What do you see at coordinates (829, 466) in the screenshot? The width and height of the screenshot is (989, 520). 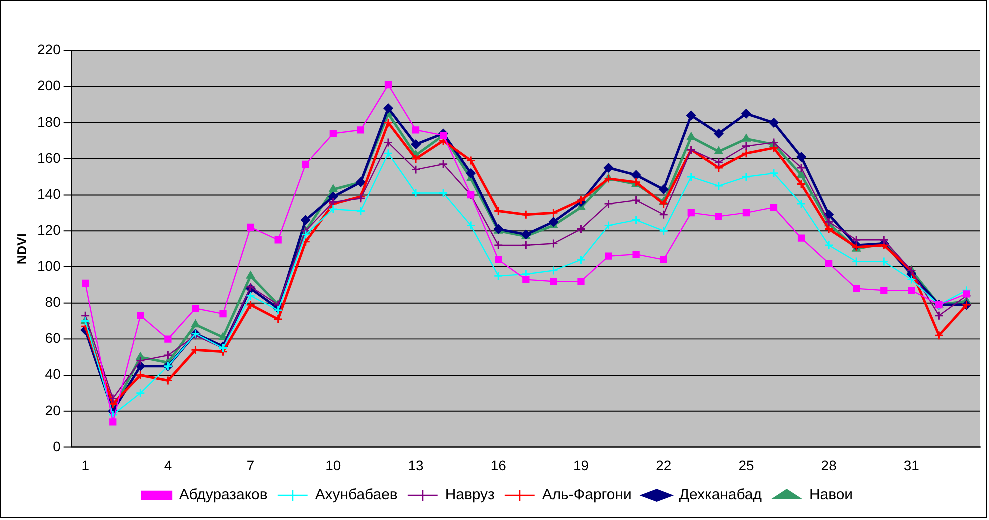 I see `x-tick-label: 28` at bounding box center [829, 466].